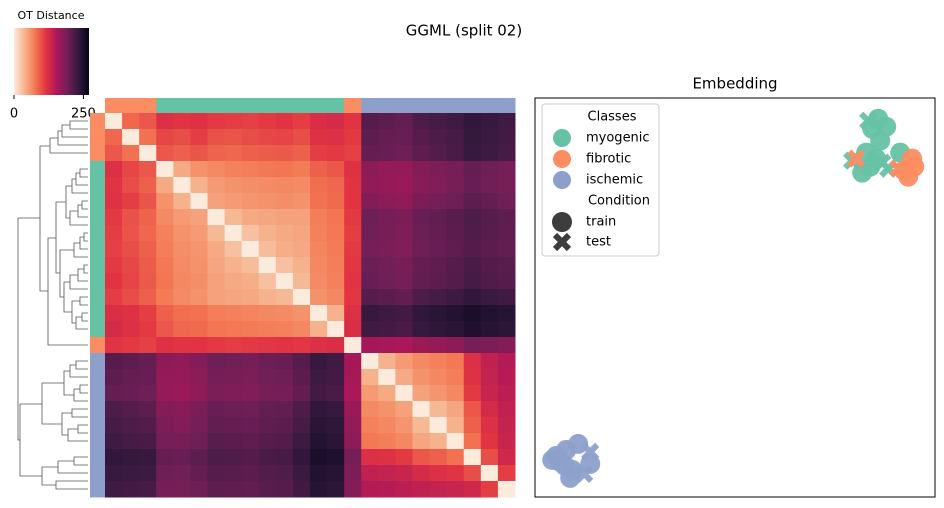 The image size is (944, 508). What do you see at coordinates (464, 31) in the screenshot?
I see `figure-title: GGML (split 02)` at bounding box center [464, 31].